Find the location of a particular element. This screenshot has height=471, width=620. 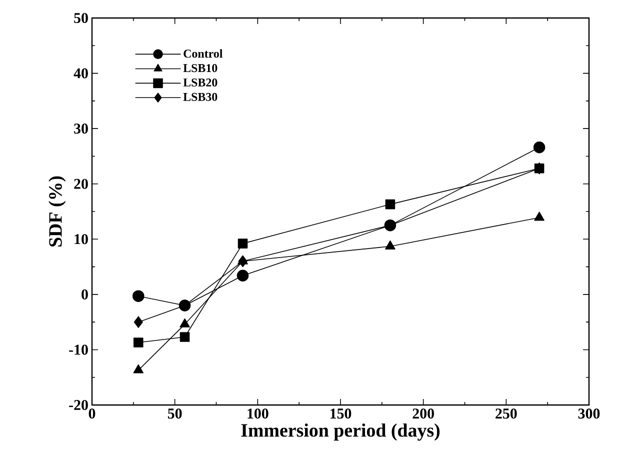

x-tick-label: 150 is located at coordinates (341, 413).